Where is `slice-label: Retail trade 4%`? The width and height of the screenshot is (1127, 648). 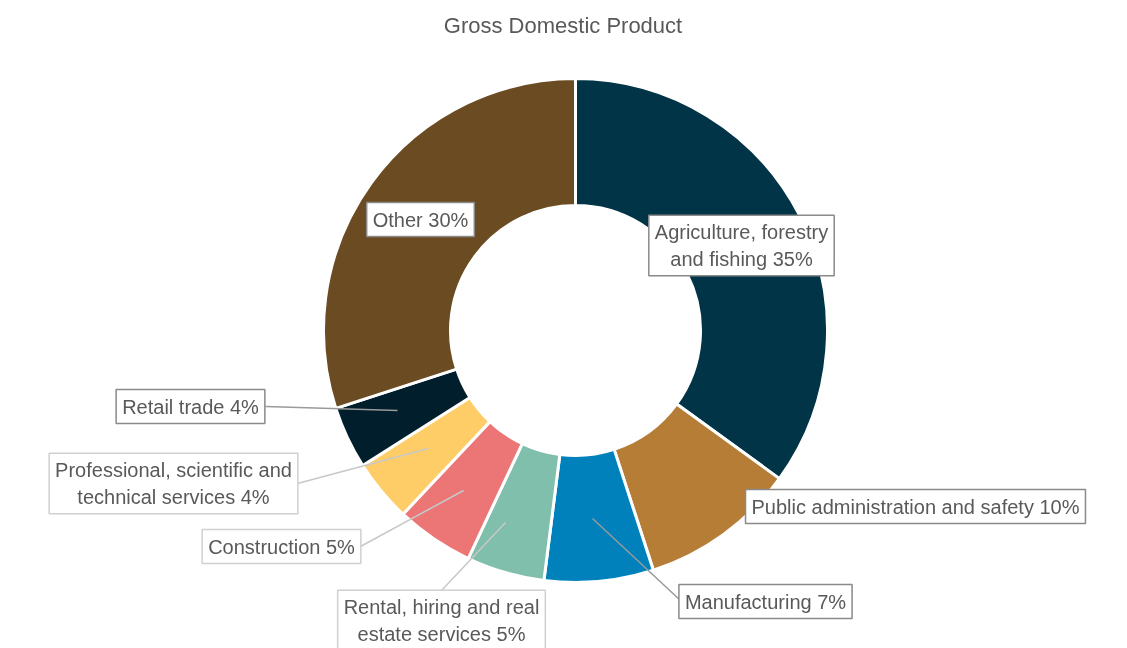
slice-label: Retail trade 4% is located at coordinates (191, 406).